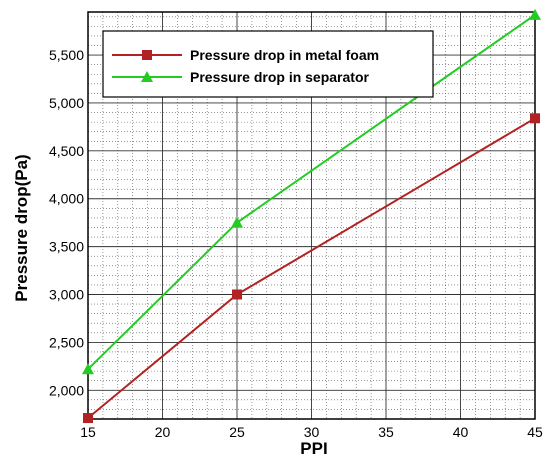 This screenshot has width=550, height=466. Describe the element at coordinates (66, 247) in the screenshot. I see `y-tick-label: 3,500` at that location.